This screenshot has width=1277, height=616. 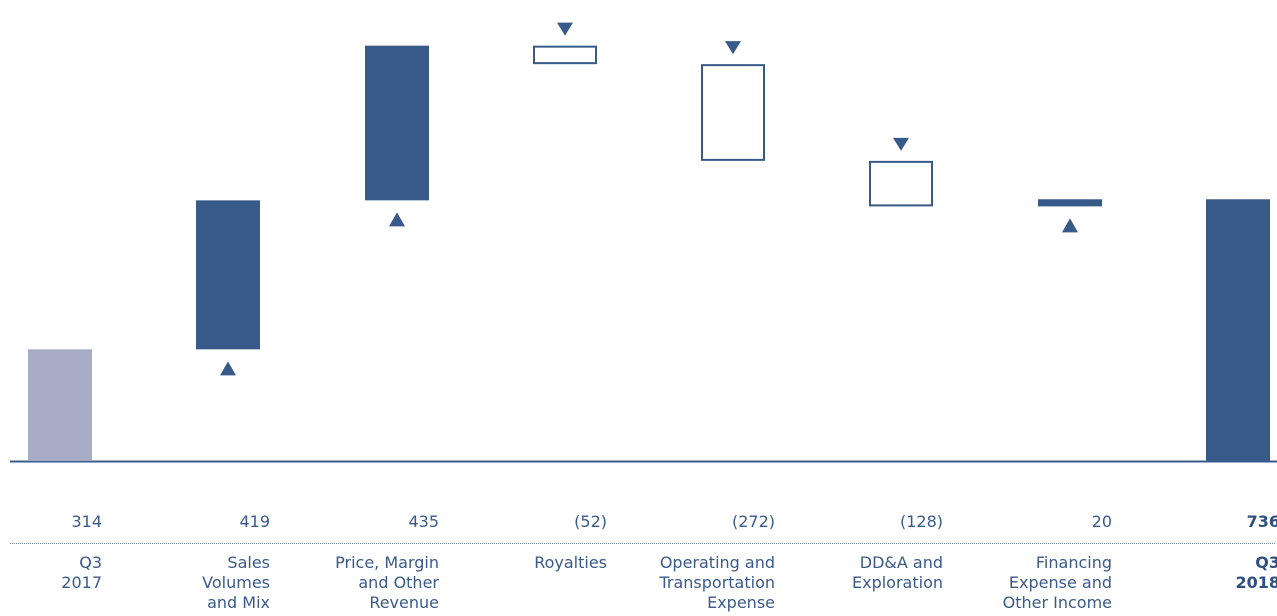 I want to click on category-label-6: Financing Expense and Other Income, so click(x=1057, y=582).